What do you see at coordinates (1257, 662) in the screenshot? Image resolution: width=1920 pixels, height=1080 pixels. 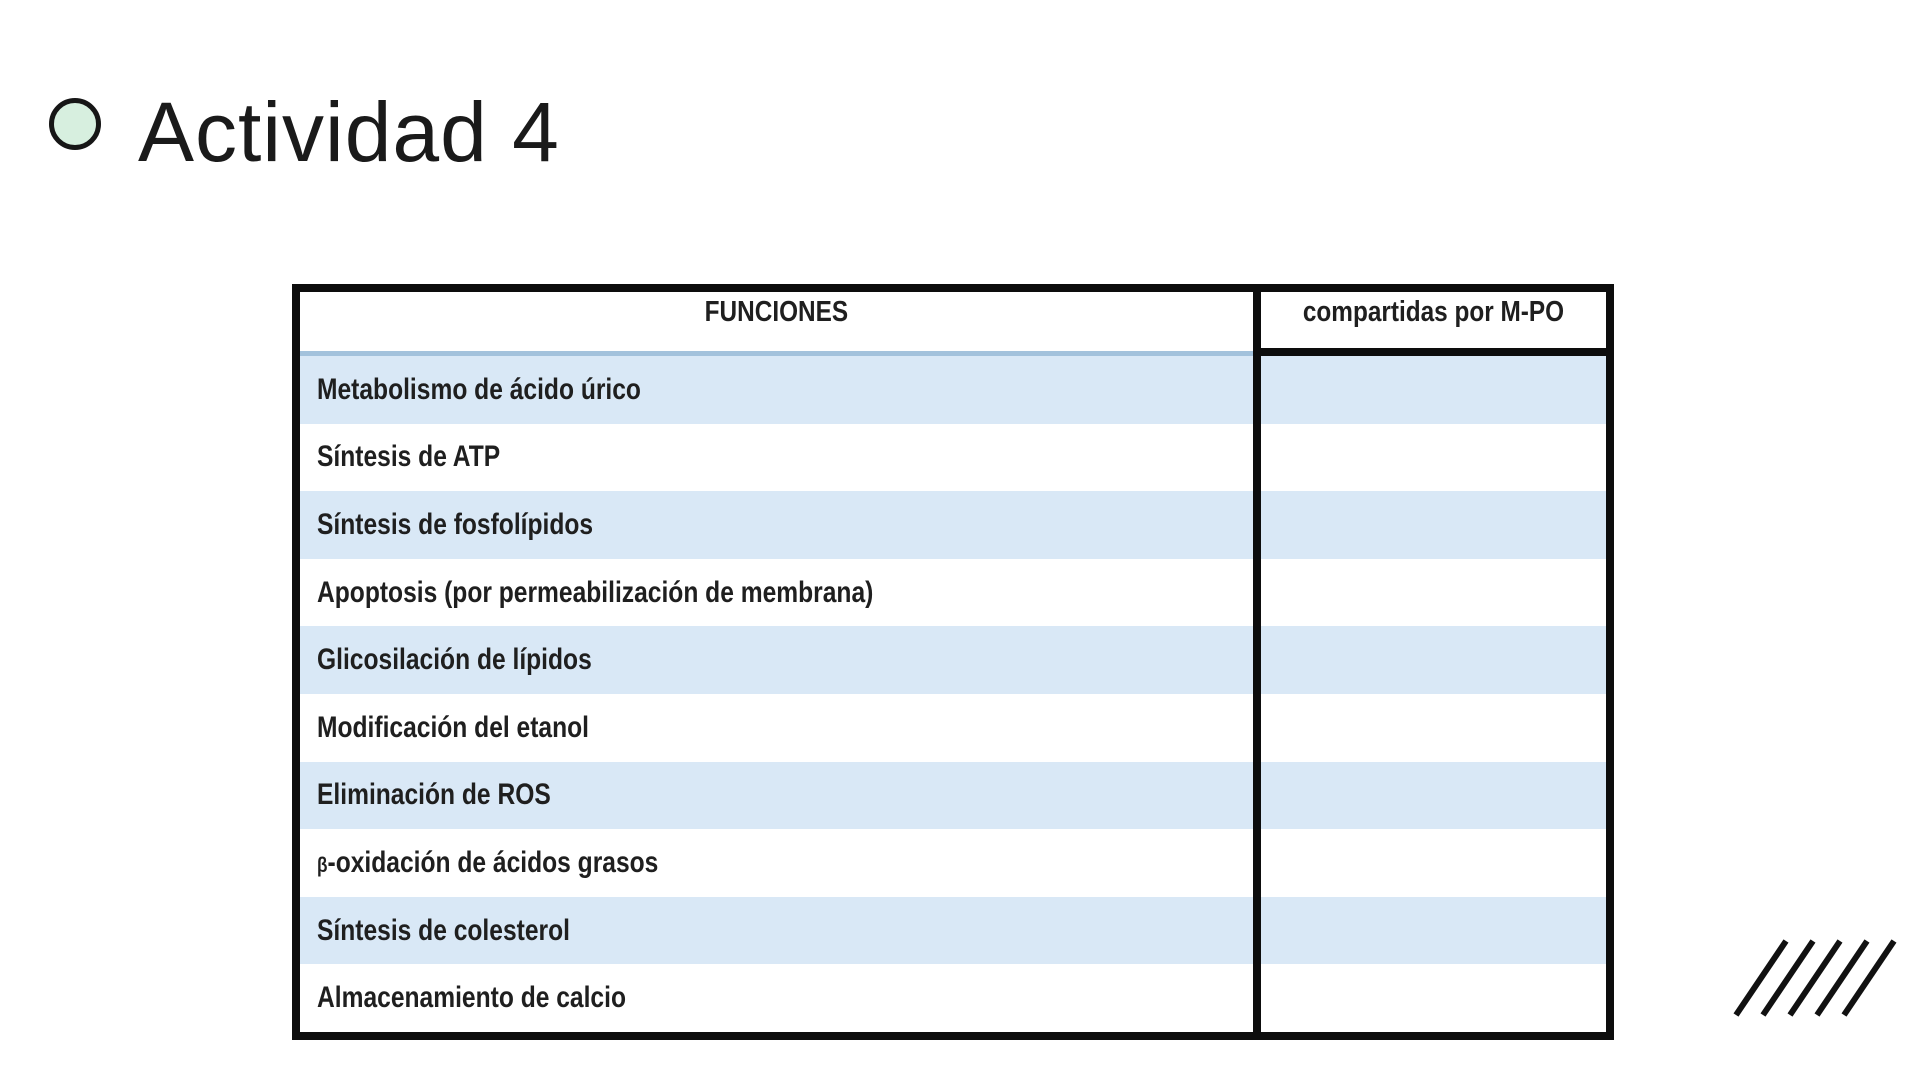 I see `column-divider` at bounding box center [1257, 662].